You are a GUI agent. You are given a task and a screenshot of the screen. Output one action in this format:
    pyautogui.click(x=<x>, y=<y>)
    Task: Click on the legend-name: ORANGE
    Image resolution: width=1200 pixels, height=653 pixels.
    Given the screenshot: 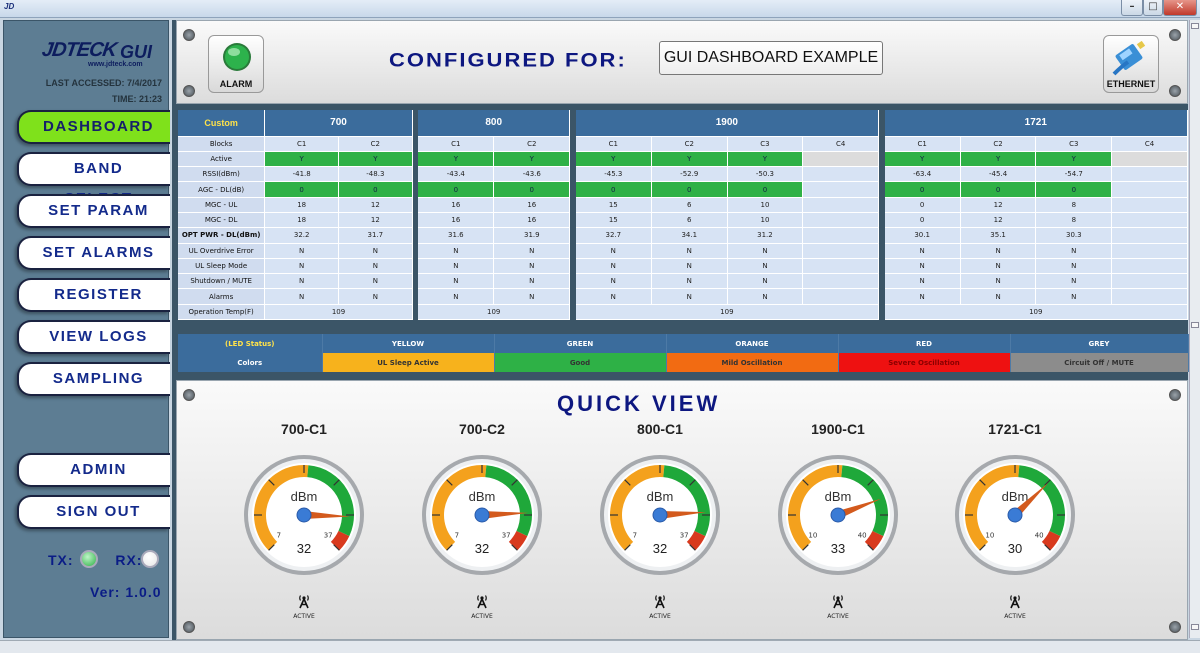 What is the action you would take?
    pyautogui.click(x=752, y=343)
    